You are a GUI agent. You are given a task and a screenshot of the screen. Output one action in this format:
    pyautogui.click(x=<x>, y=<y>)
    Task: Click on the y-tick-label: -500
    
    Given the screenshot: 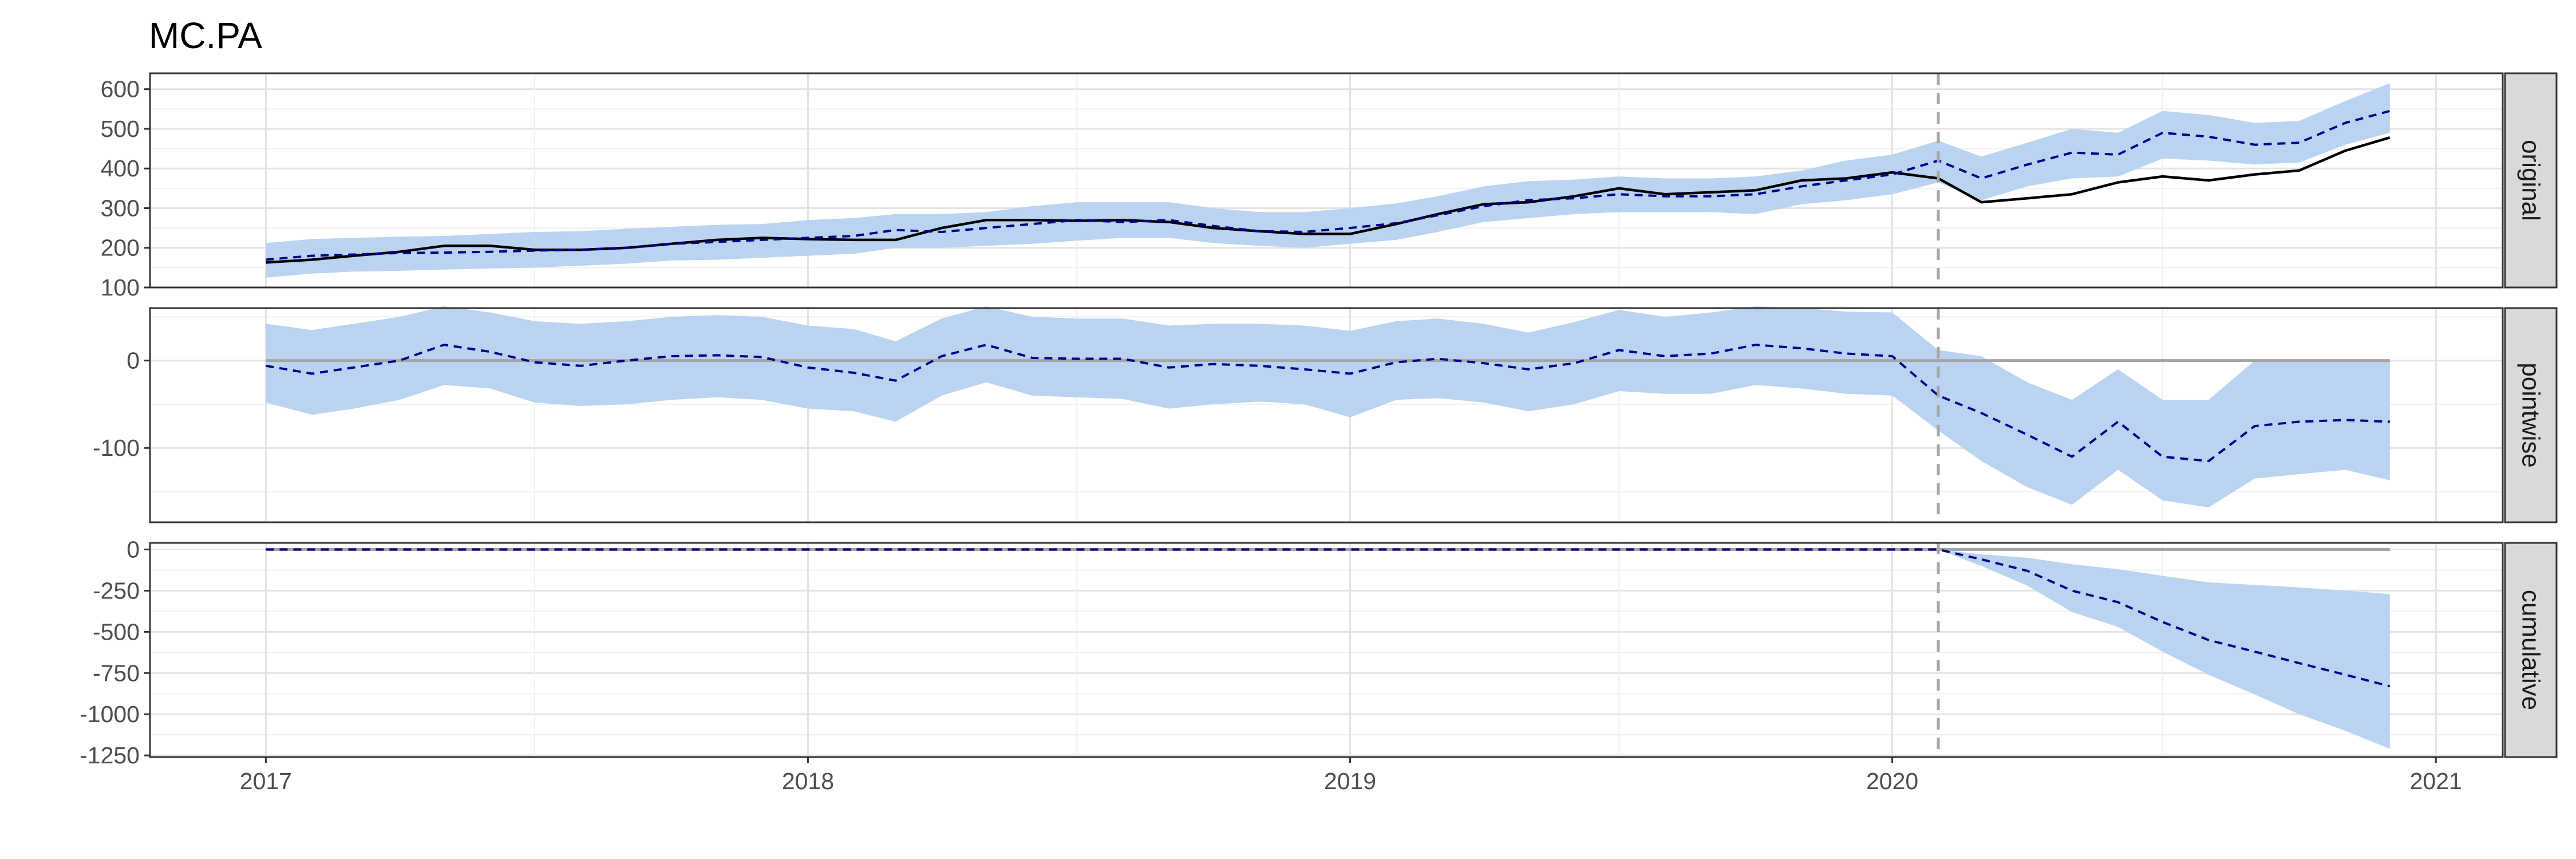 What is the action you would take?
    pyautogui.click(x=116, y=632)
    